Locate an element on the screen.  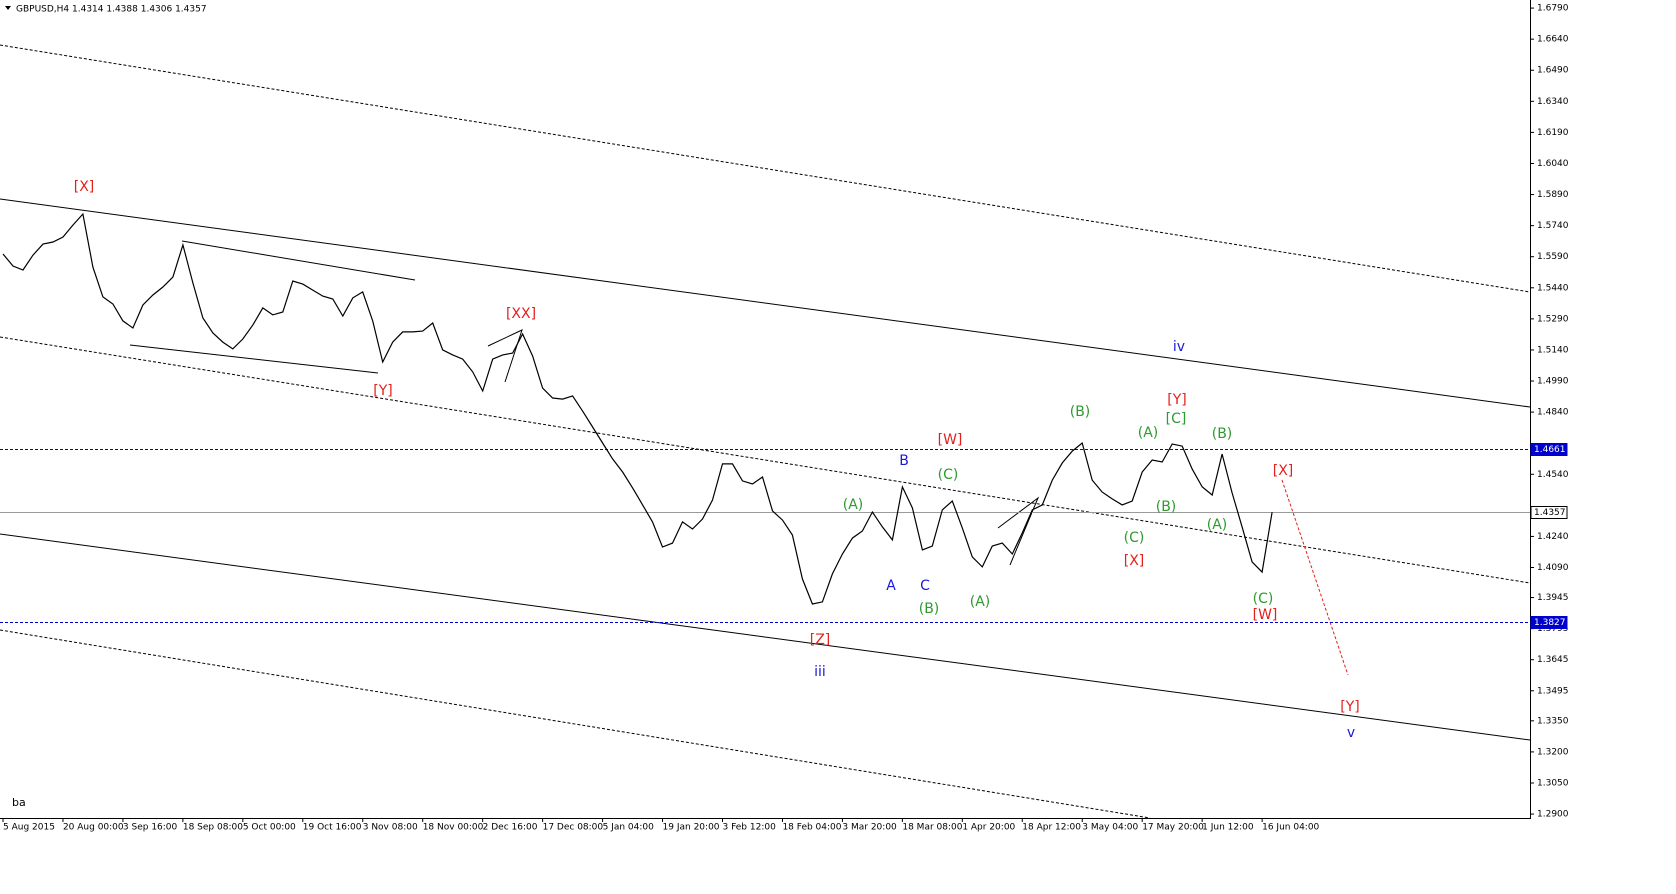
y-tick-label: 1.4090 is located at coordinates (1553, 568).